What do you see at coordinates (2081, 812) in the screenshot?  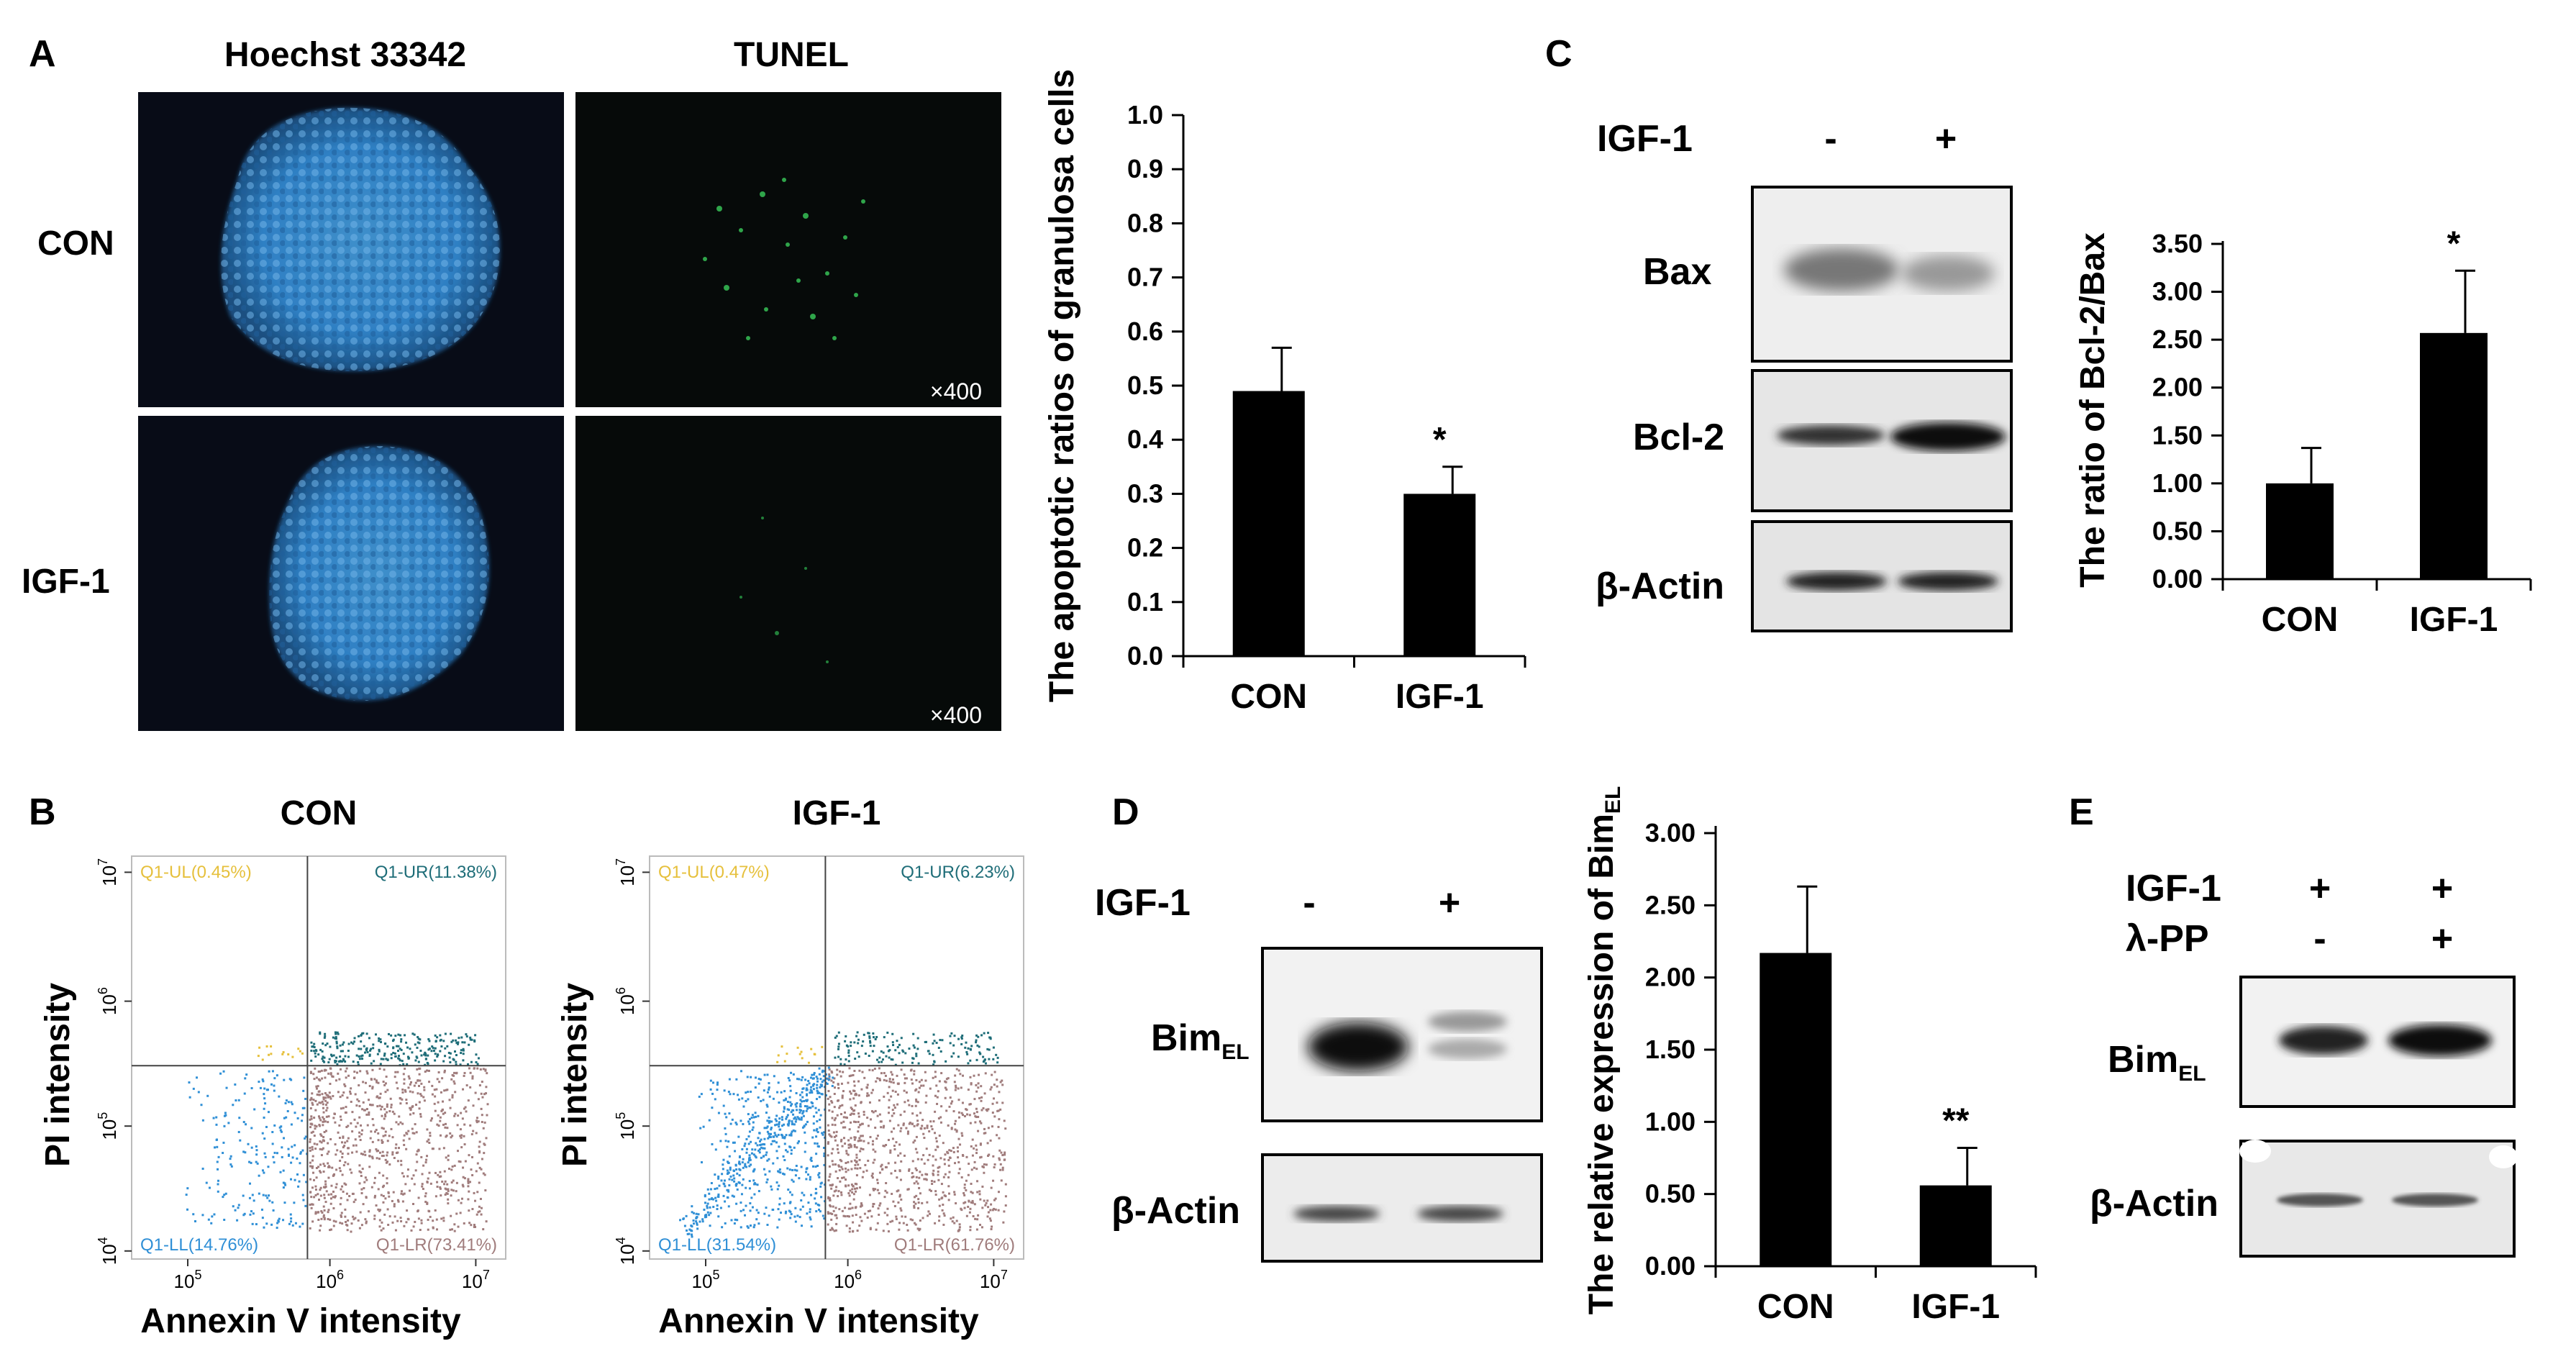 I see `panel-e-letter: E` at bounding box center [2081, 812].